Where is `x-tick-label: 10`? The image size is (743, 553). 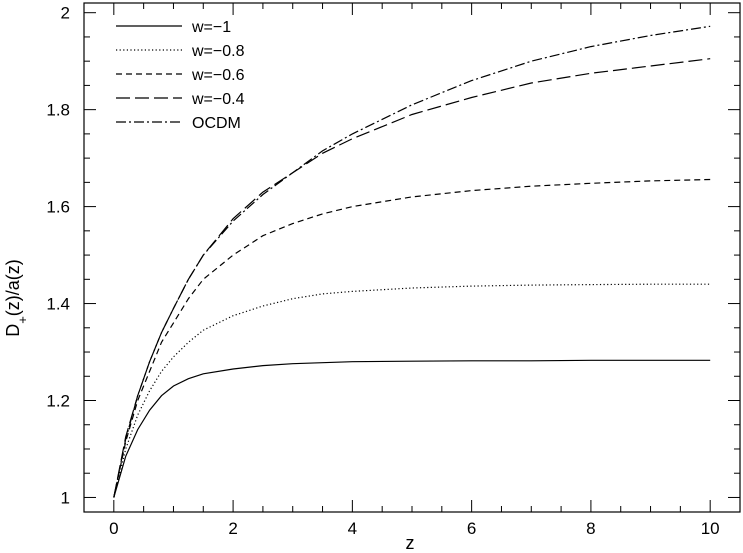 x-tick-label: 10 is located at coordinates (710, 528).